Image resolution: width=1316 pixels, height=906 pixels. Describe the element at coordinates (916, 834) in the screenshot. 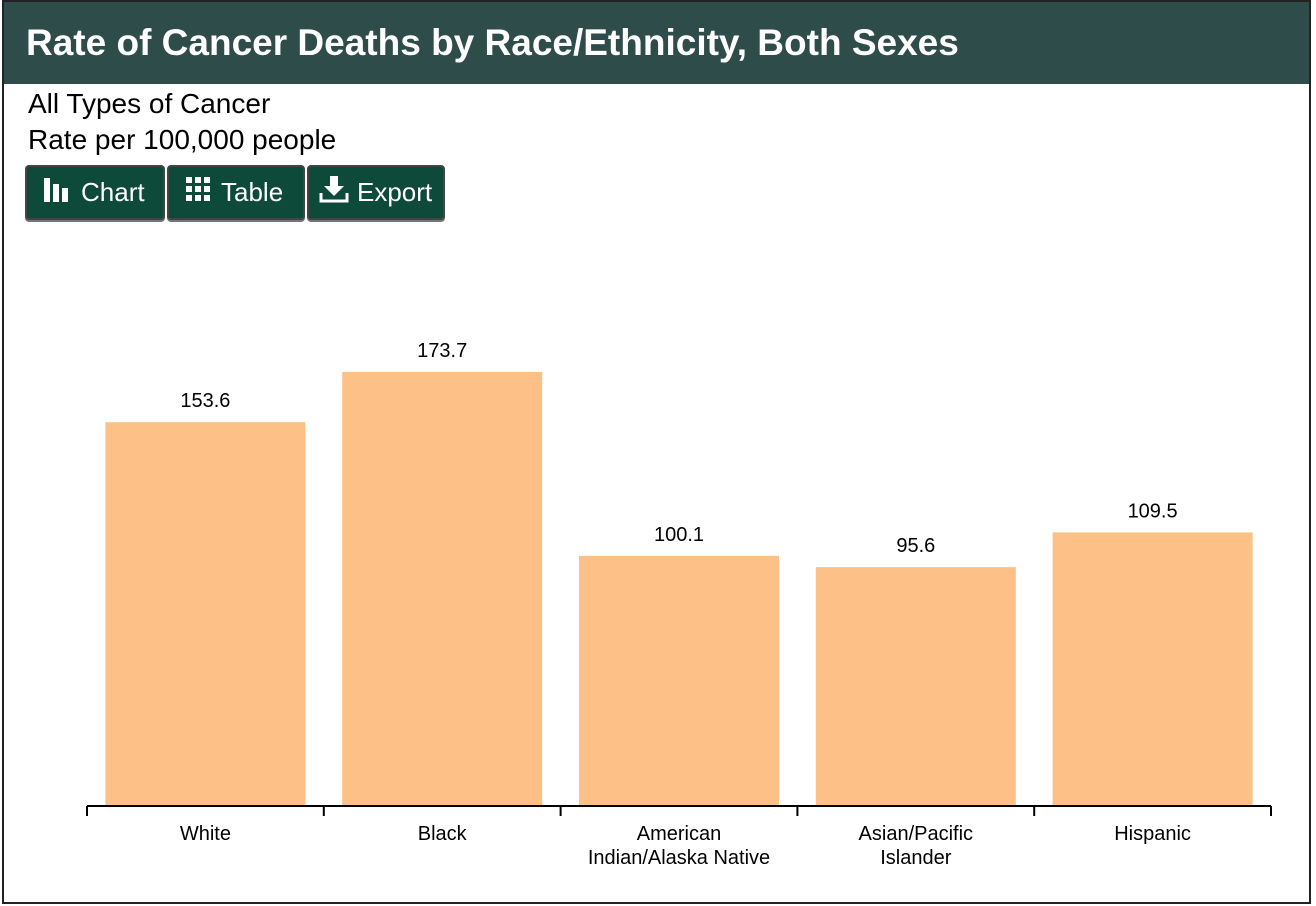

I see `x-tick-label: Asian/Pacific` at that location.